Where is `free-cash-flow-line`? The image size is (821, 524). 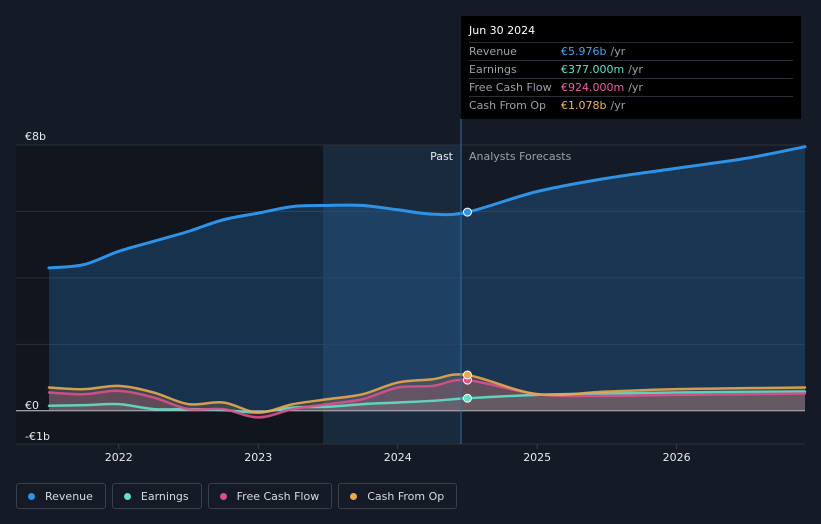 free-cash-flow-line is located at coordinates (427, 398).